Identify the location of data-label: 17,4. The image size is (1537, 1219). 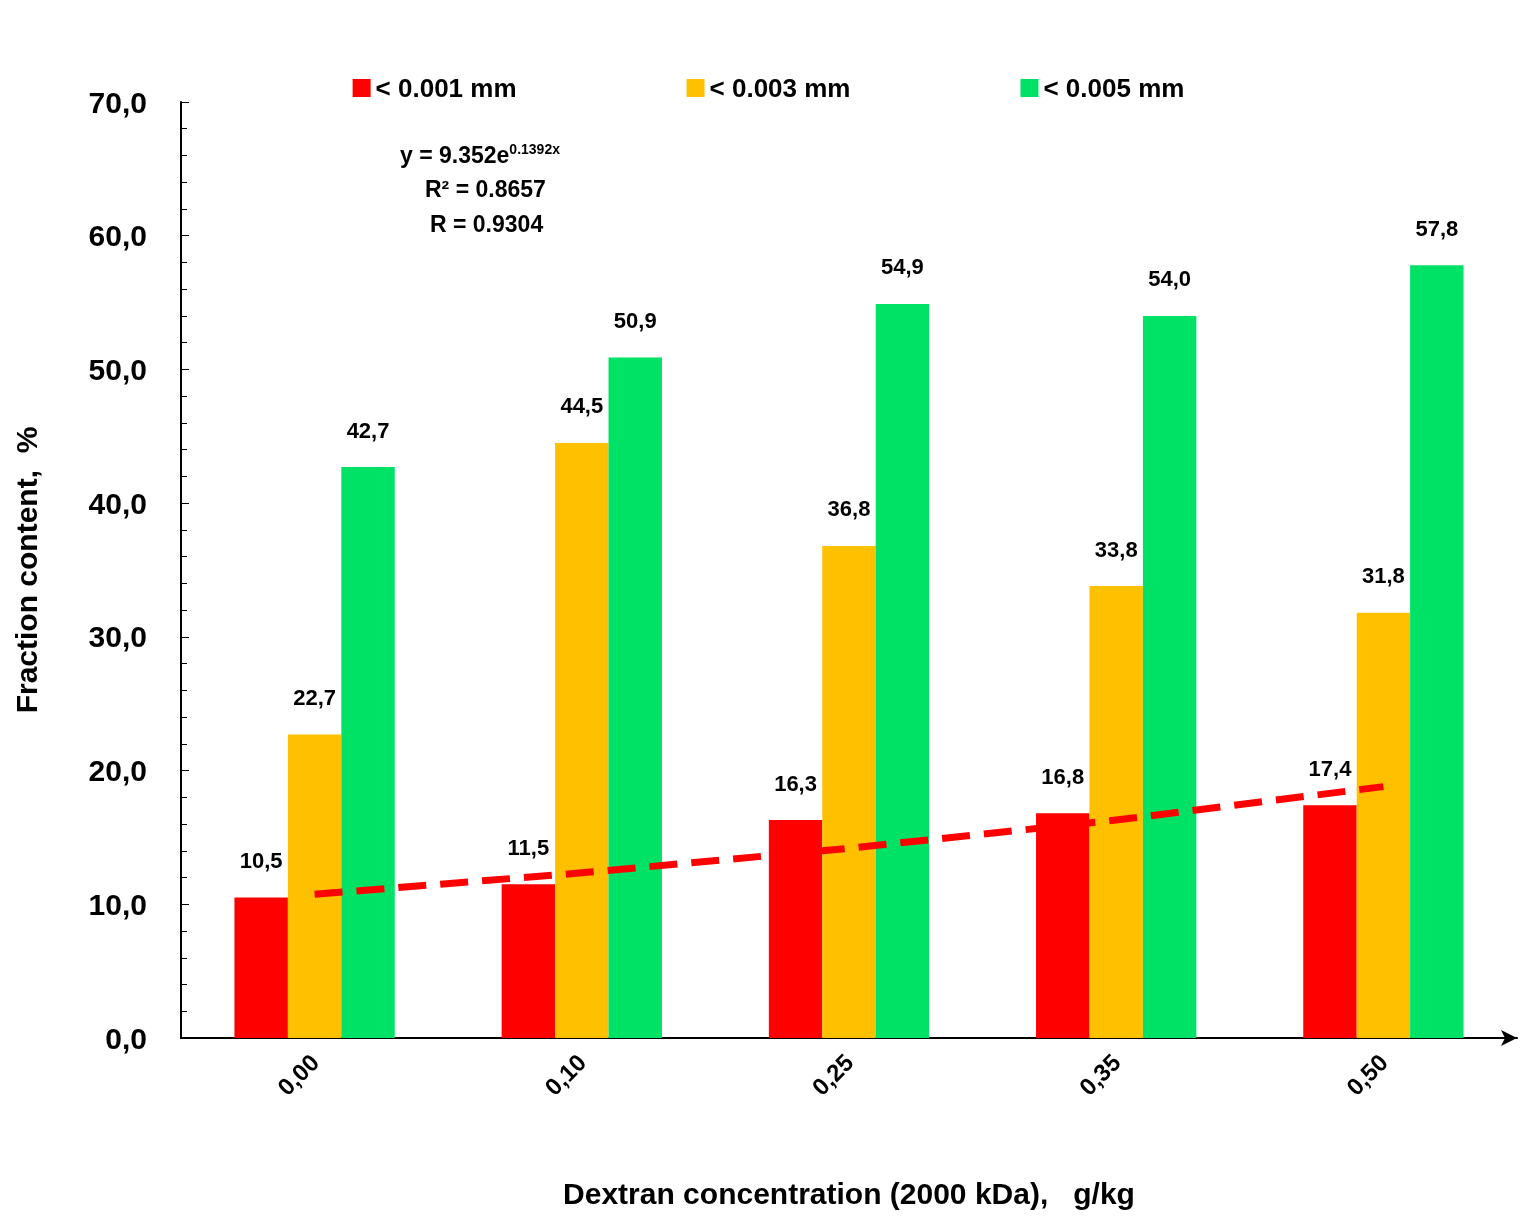
(1330, 768).